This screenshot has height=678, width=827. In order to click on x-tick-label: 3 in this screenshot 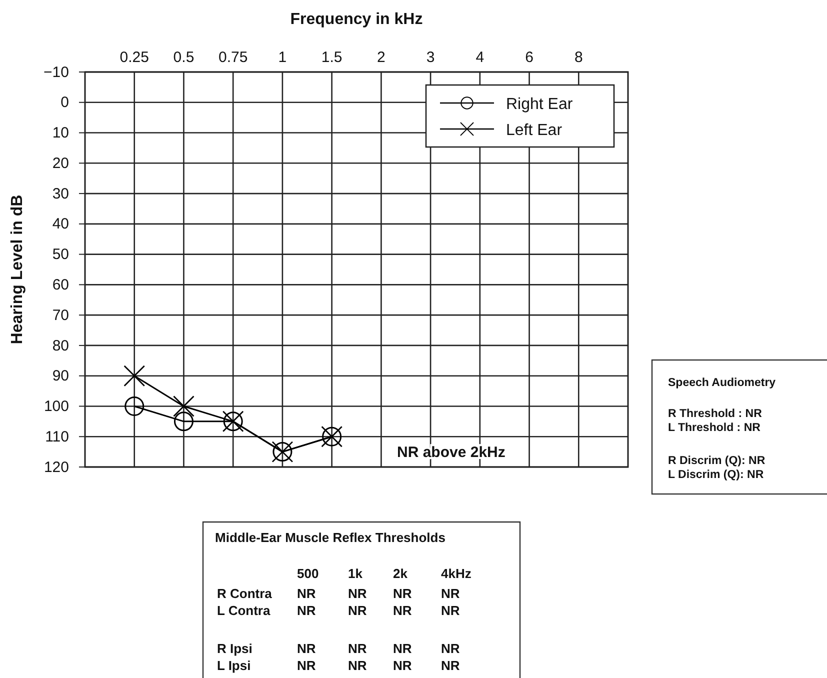, I will do `click(430, 57)`.